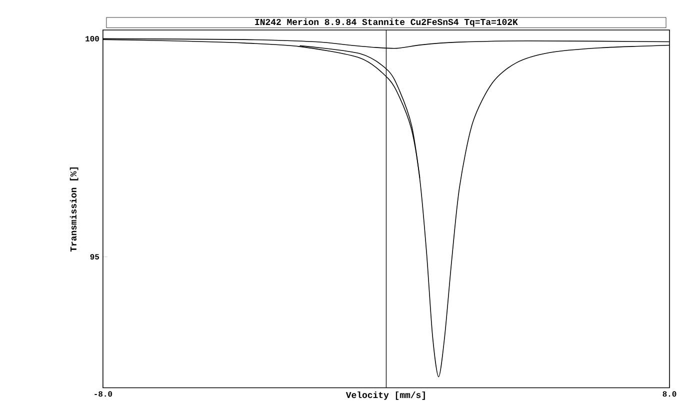 This screenshot has width=680, height=405. Describe the element at coordinates (385, 396) in the screenshot. I see `x-axis-title: Velocity [mm/s]` at that location.